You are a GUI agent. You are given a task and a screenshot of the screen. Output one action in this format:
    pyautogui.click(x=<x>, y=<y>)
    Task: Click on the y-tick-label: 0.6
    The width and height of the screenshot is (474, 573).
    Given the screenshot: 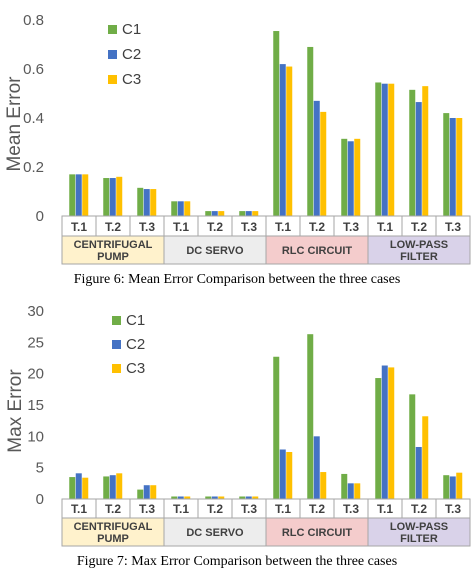 What is the action you would take?
    pyautogui.click(x=33, y=69)
    